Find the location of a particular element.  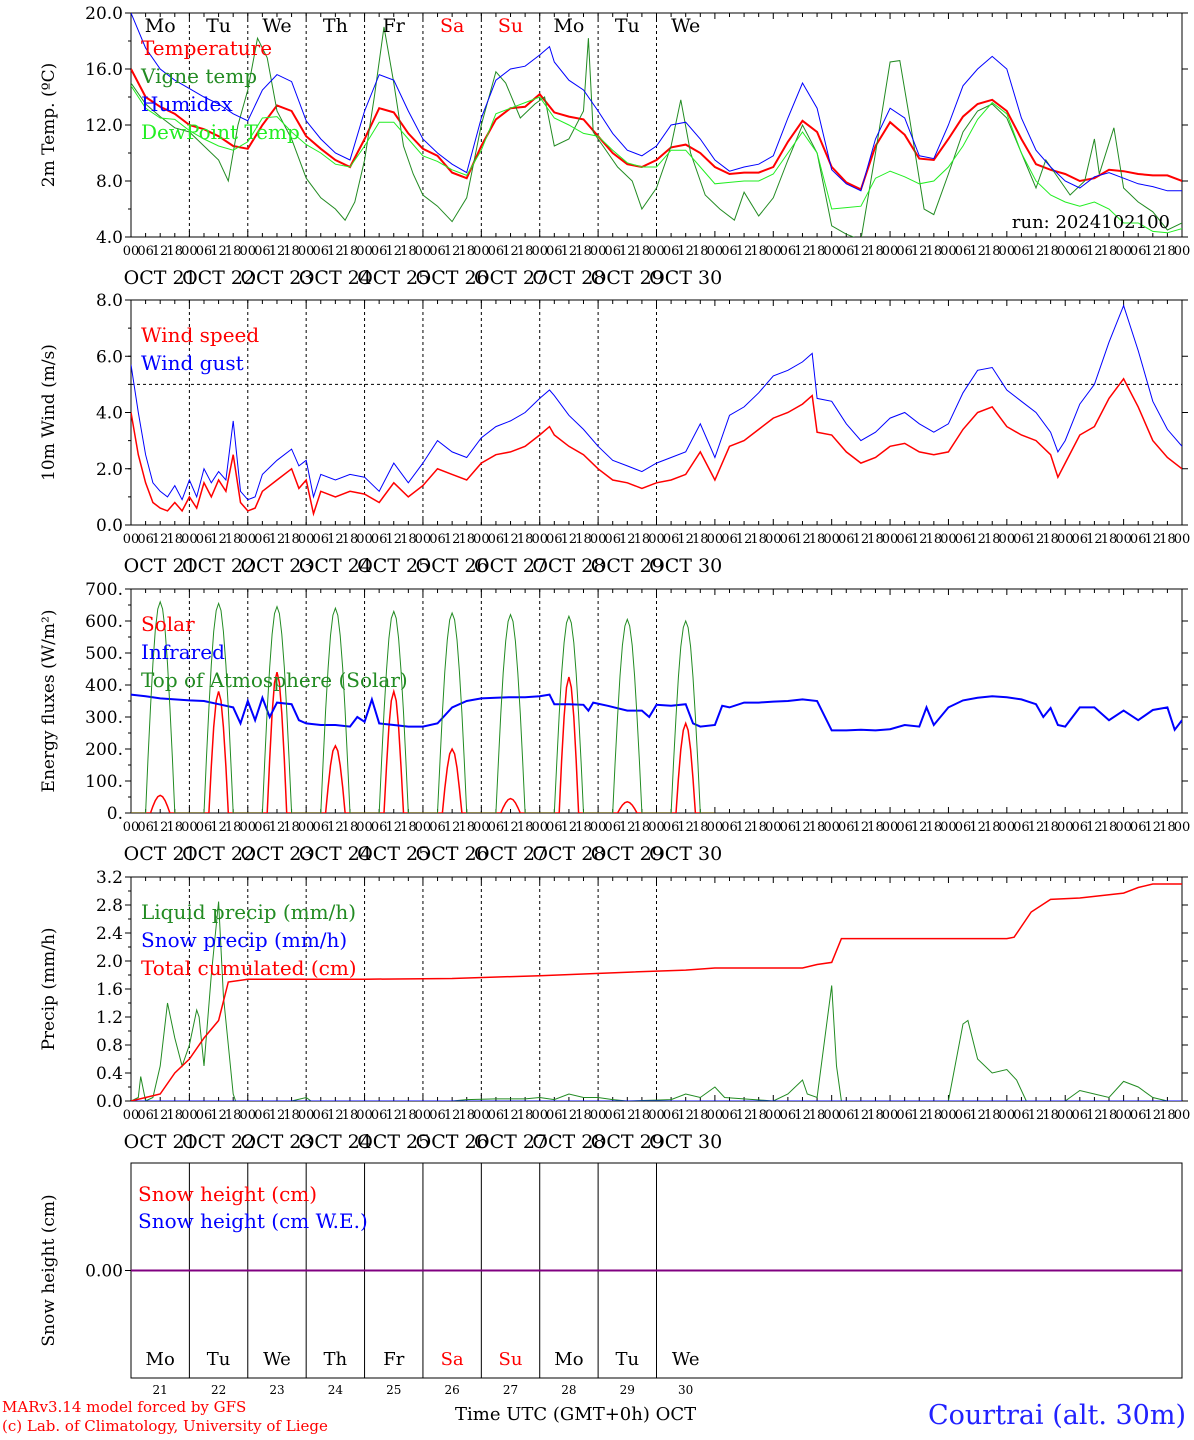

run-label: run: 2024102100 is located at coordinates (1091, 222).